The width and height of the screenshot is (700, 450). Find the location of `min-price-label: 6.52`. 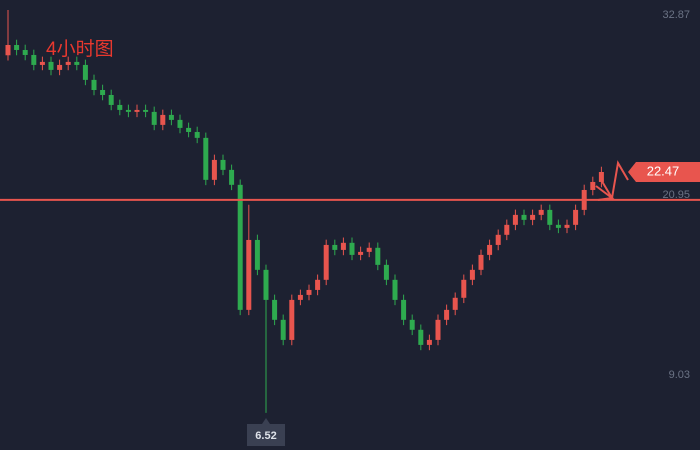

min-price-label: 6.52 is located at coordinates (265, 436).